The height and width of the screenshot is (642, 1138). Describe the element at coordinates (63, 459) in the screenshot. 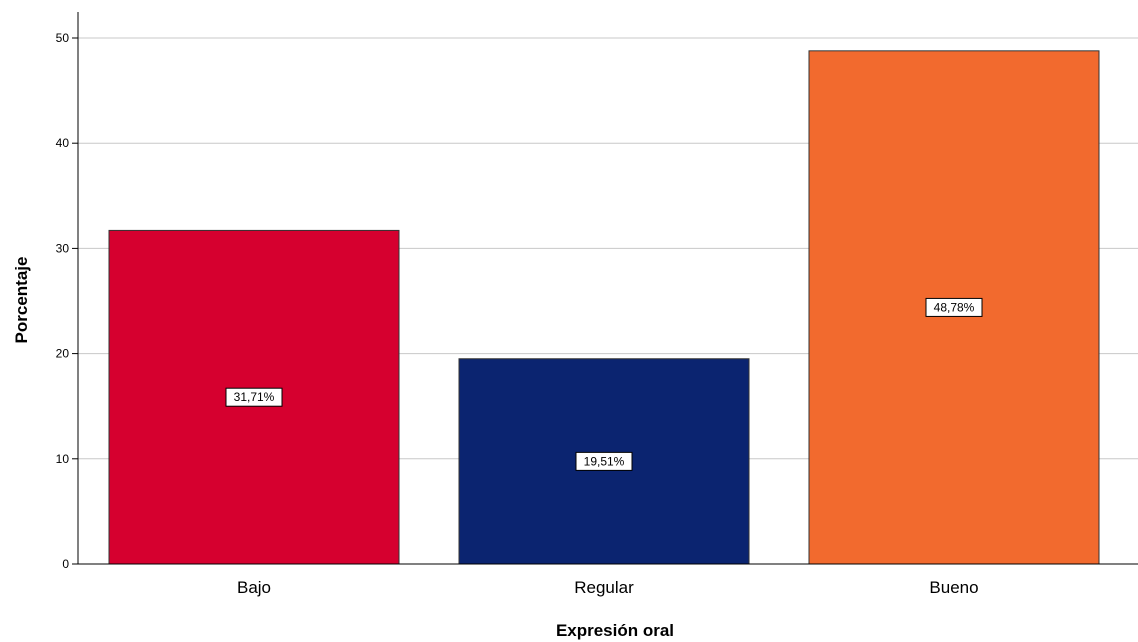

I see `y-tick-label: 10` at that location.